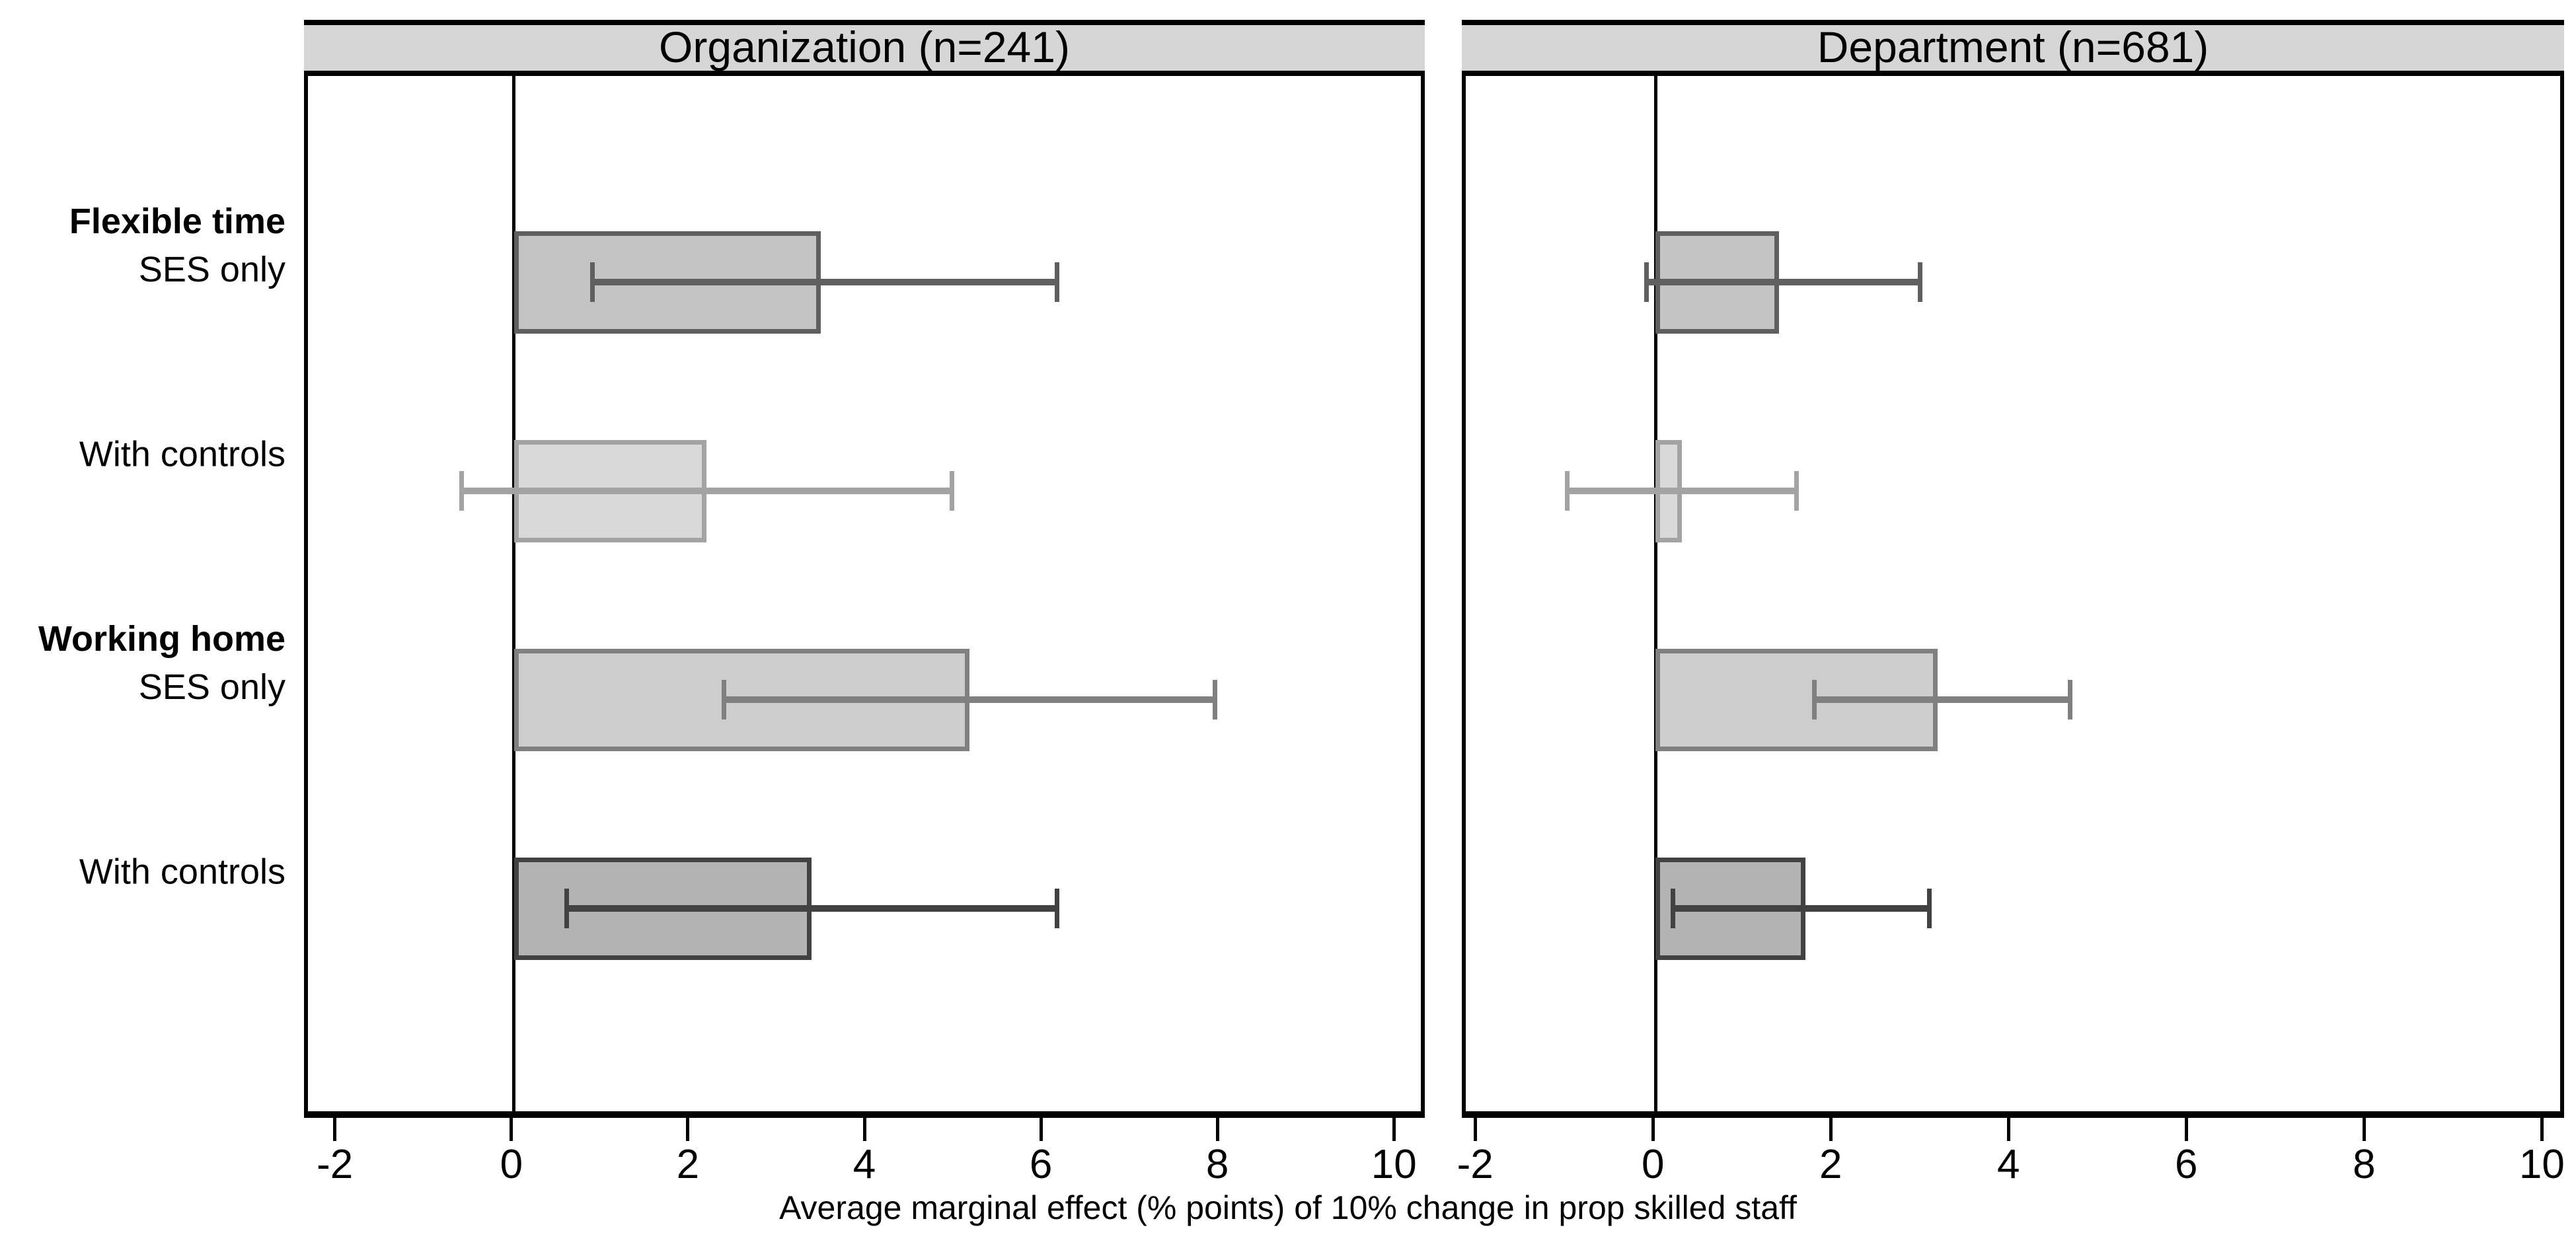 This screenshot has width=2576, height=1252. I want to click on row-label-flexible-time-ses-only: Flexible time SES only, so click(142, 246).